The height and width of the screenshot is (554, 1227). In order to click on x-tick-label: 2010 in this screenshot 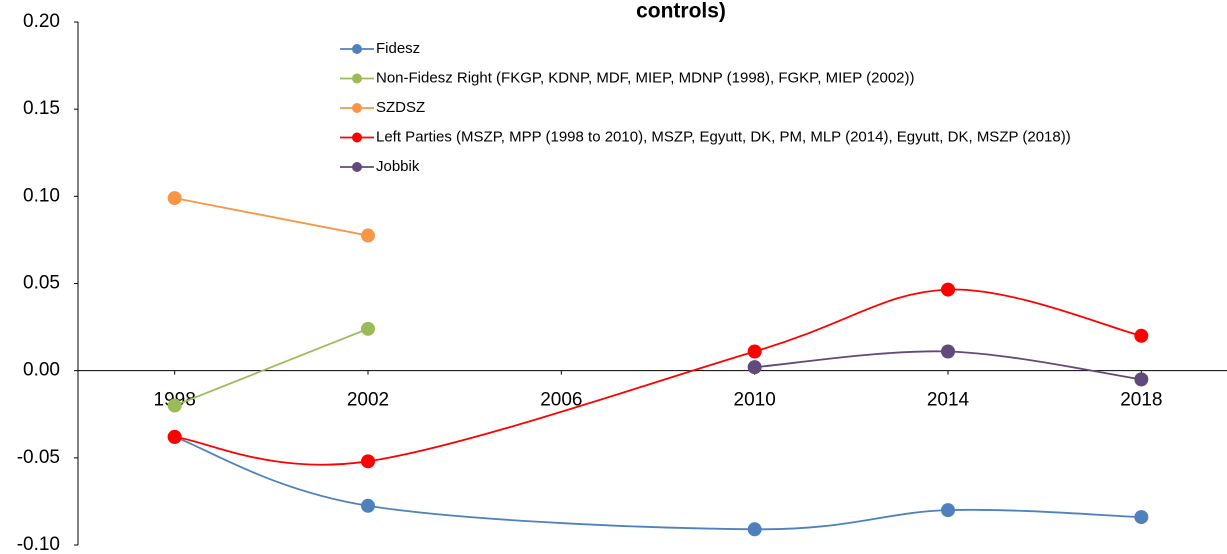, I will do `click(755, 400)`.